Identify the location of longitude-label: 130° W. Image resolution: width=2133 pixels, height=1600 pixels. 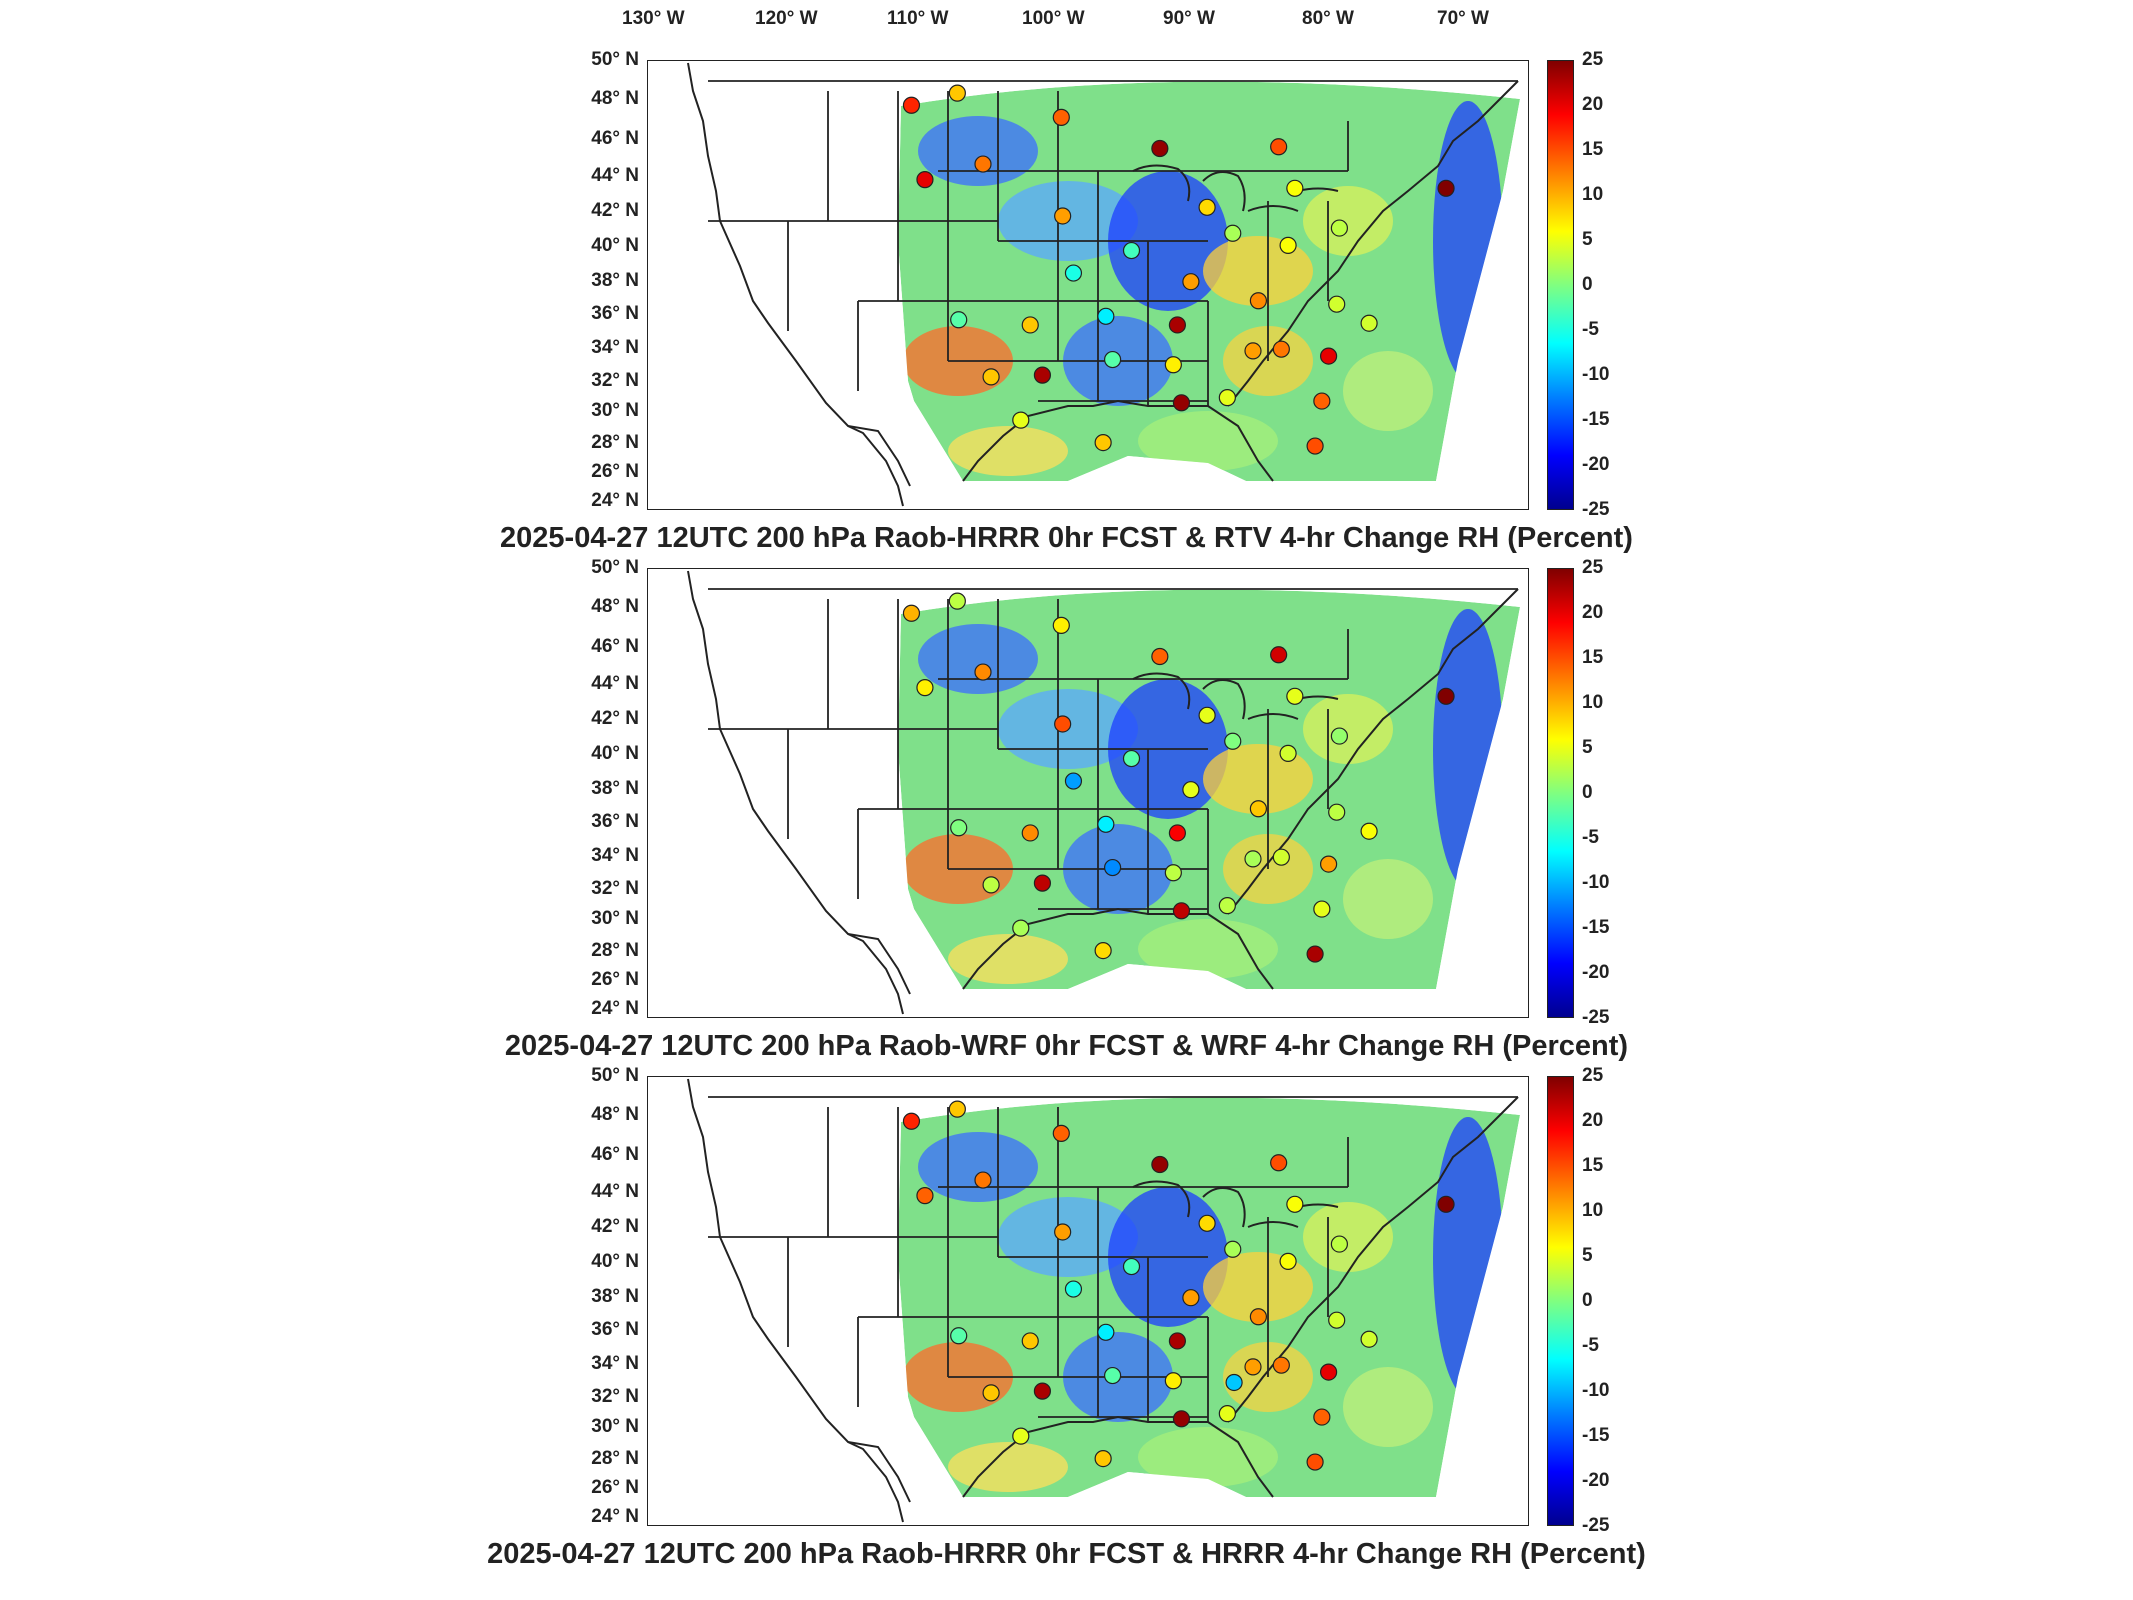
(653, 18).